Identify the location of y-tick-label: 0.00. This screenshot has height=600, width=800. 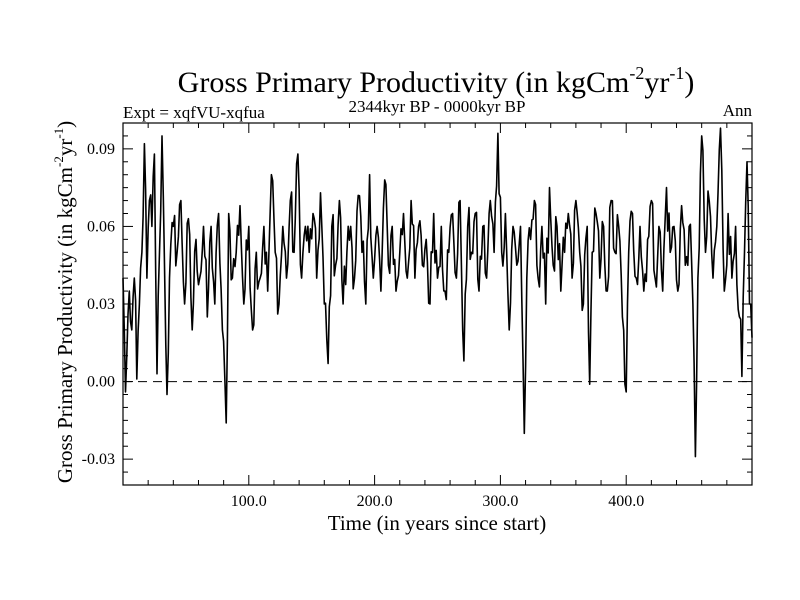
(101, 382).